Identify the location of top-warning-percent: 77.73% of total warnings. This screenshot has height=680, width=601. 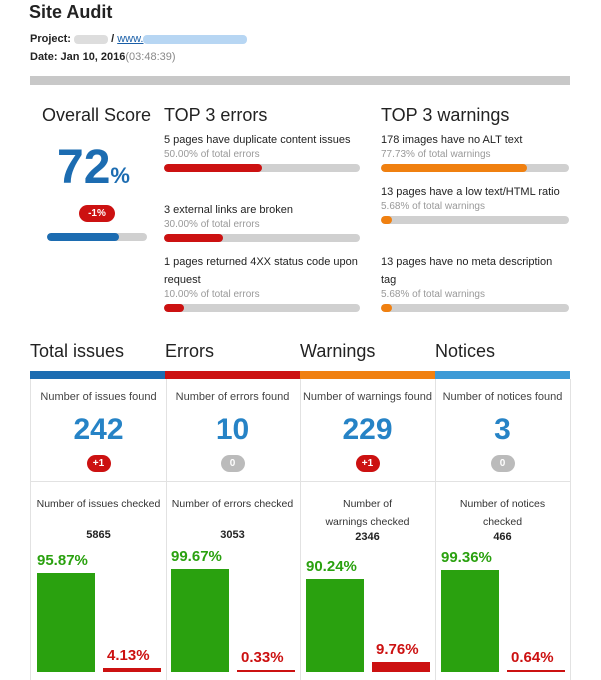
(436, 154).